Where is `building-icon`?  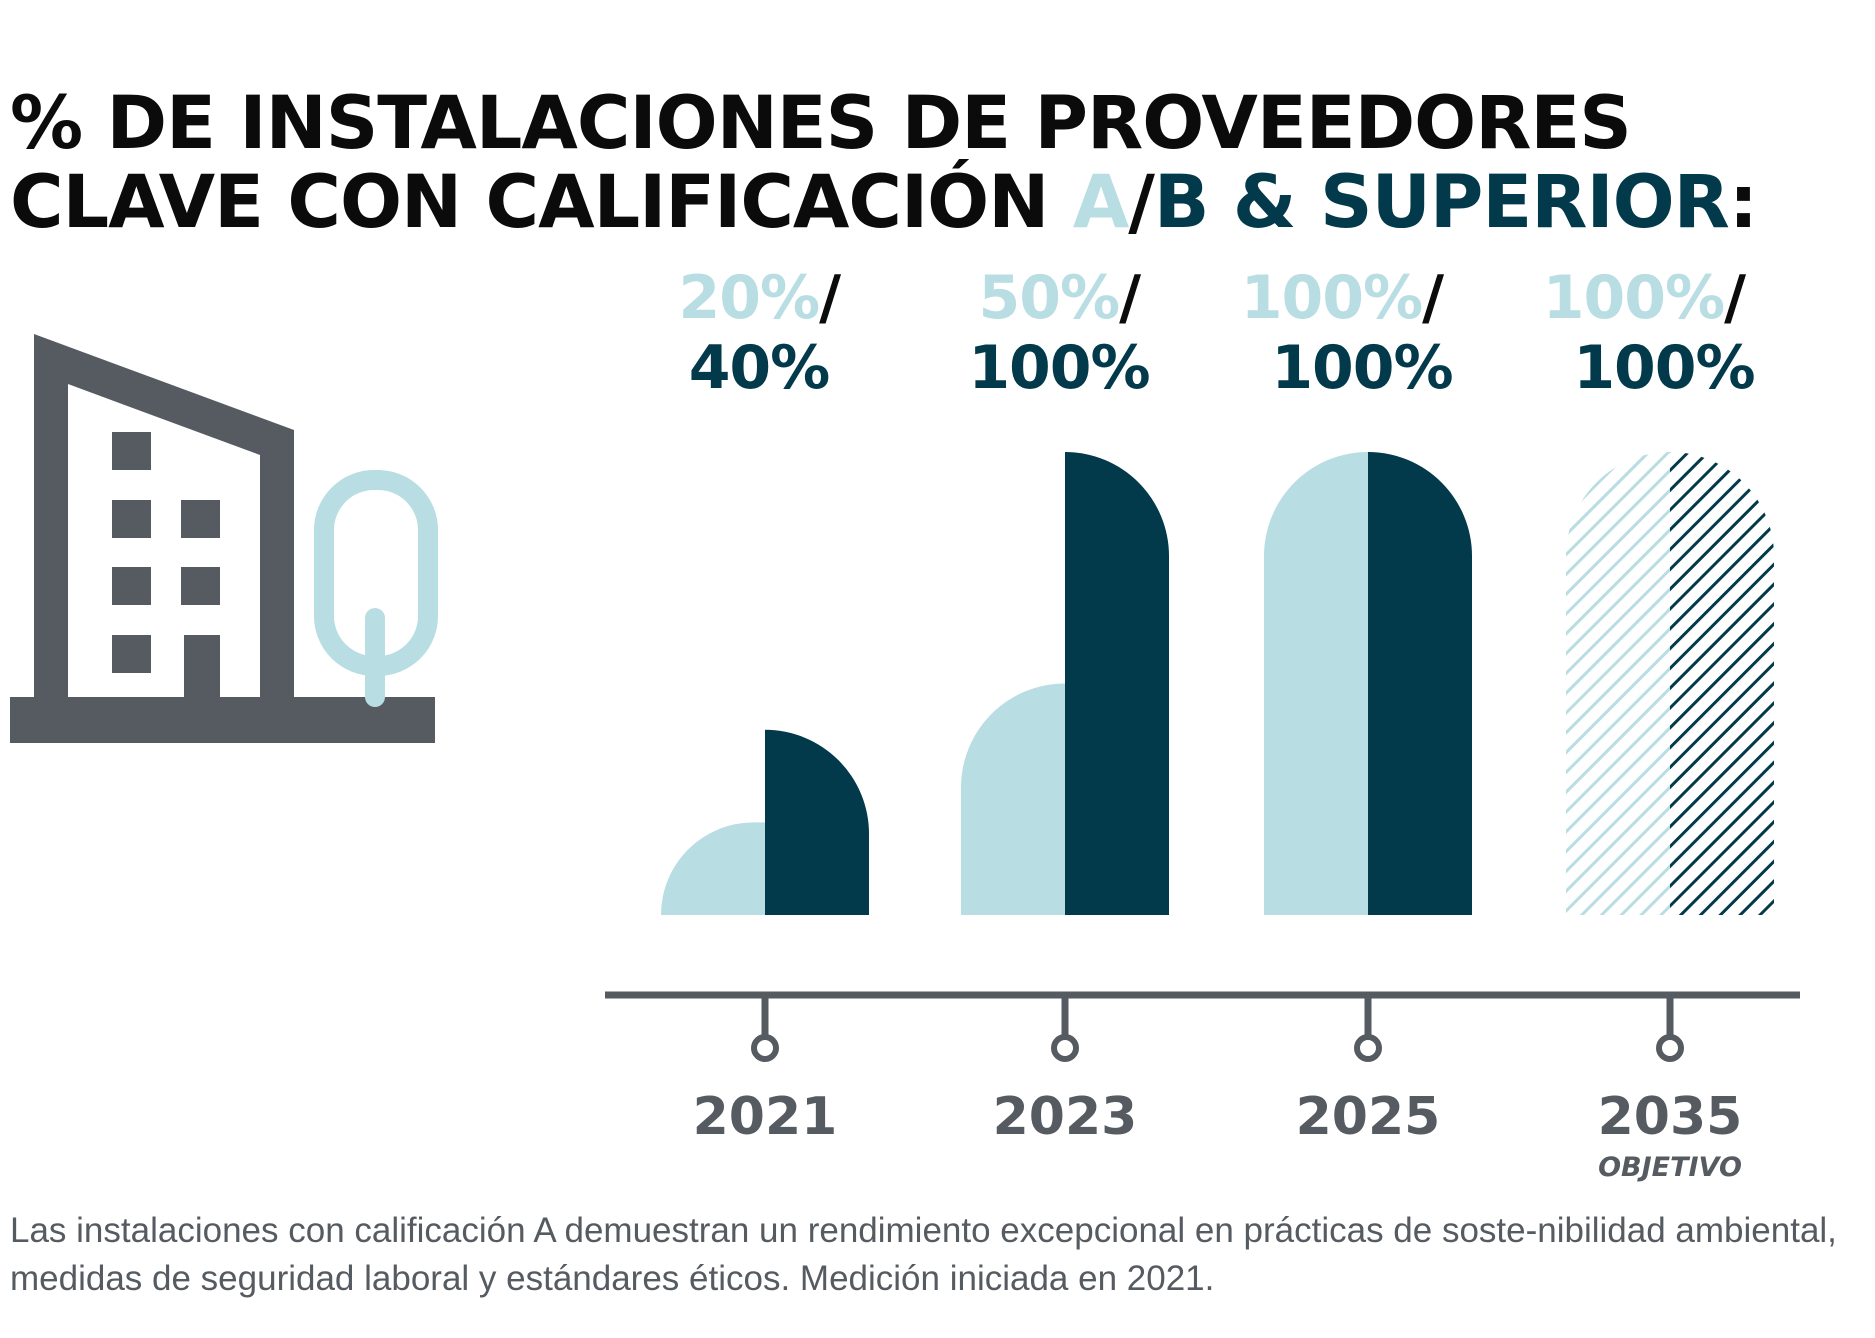
building-icon is located at coordinates (164, 515).